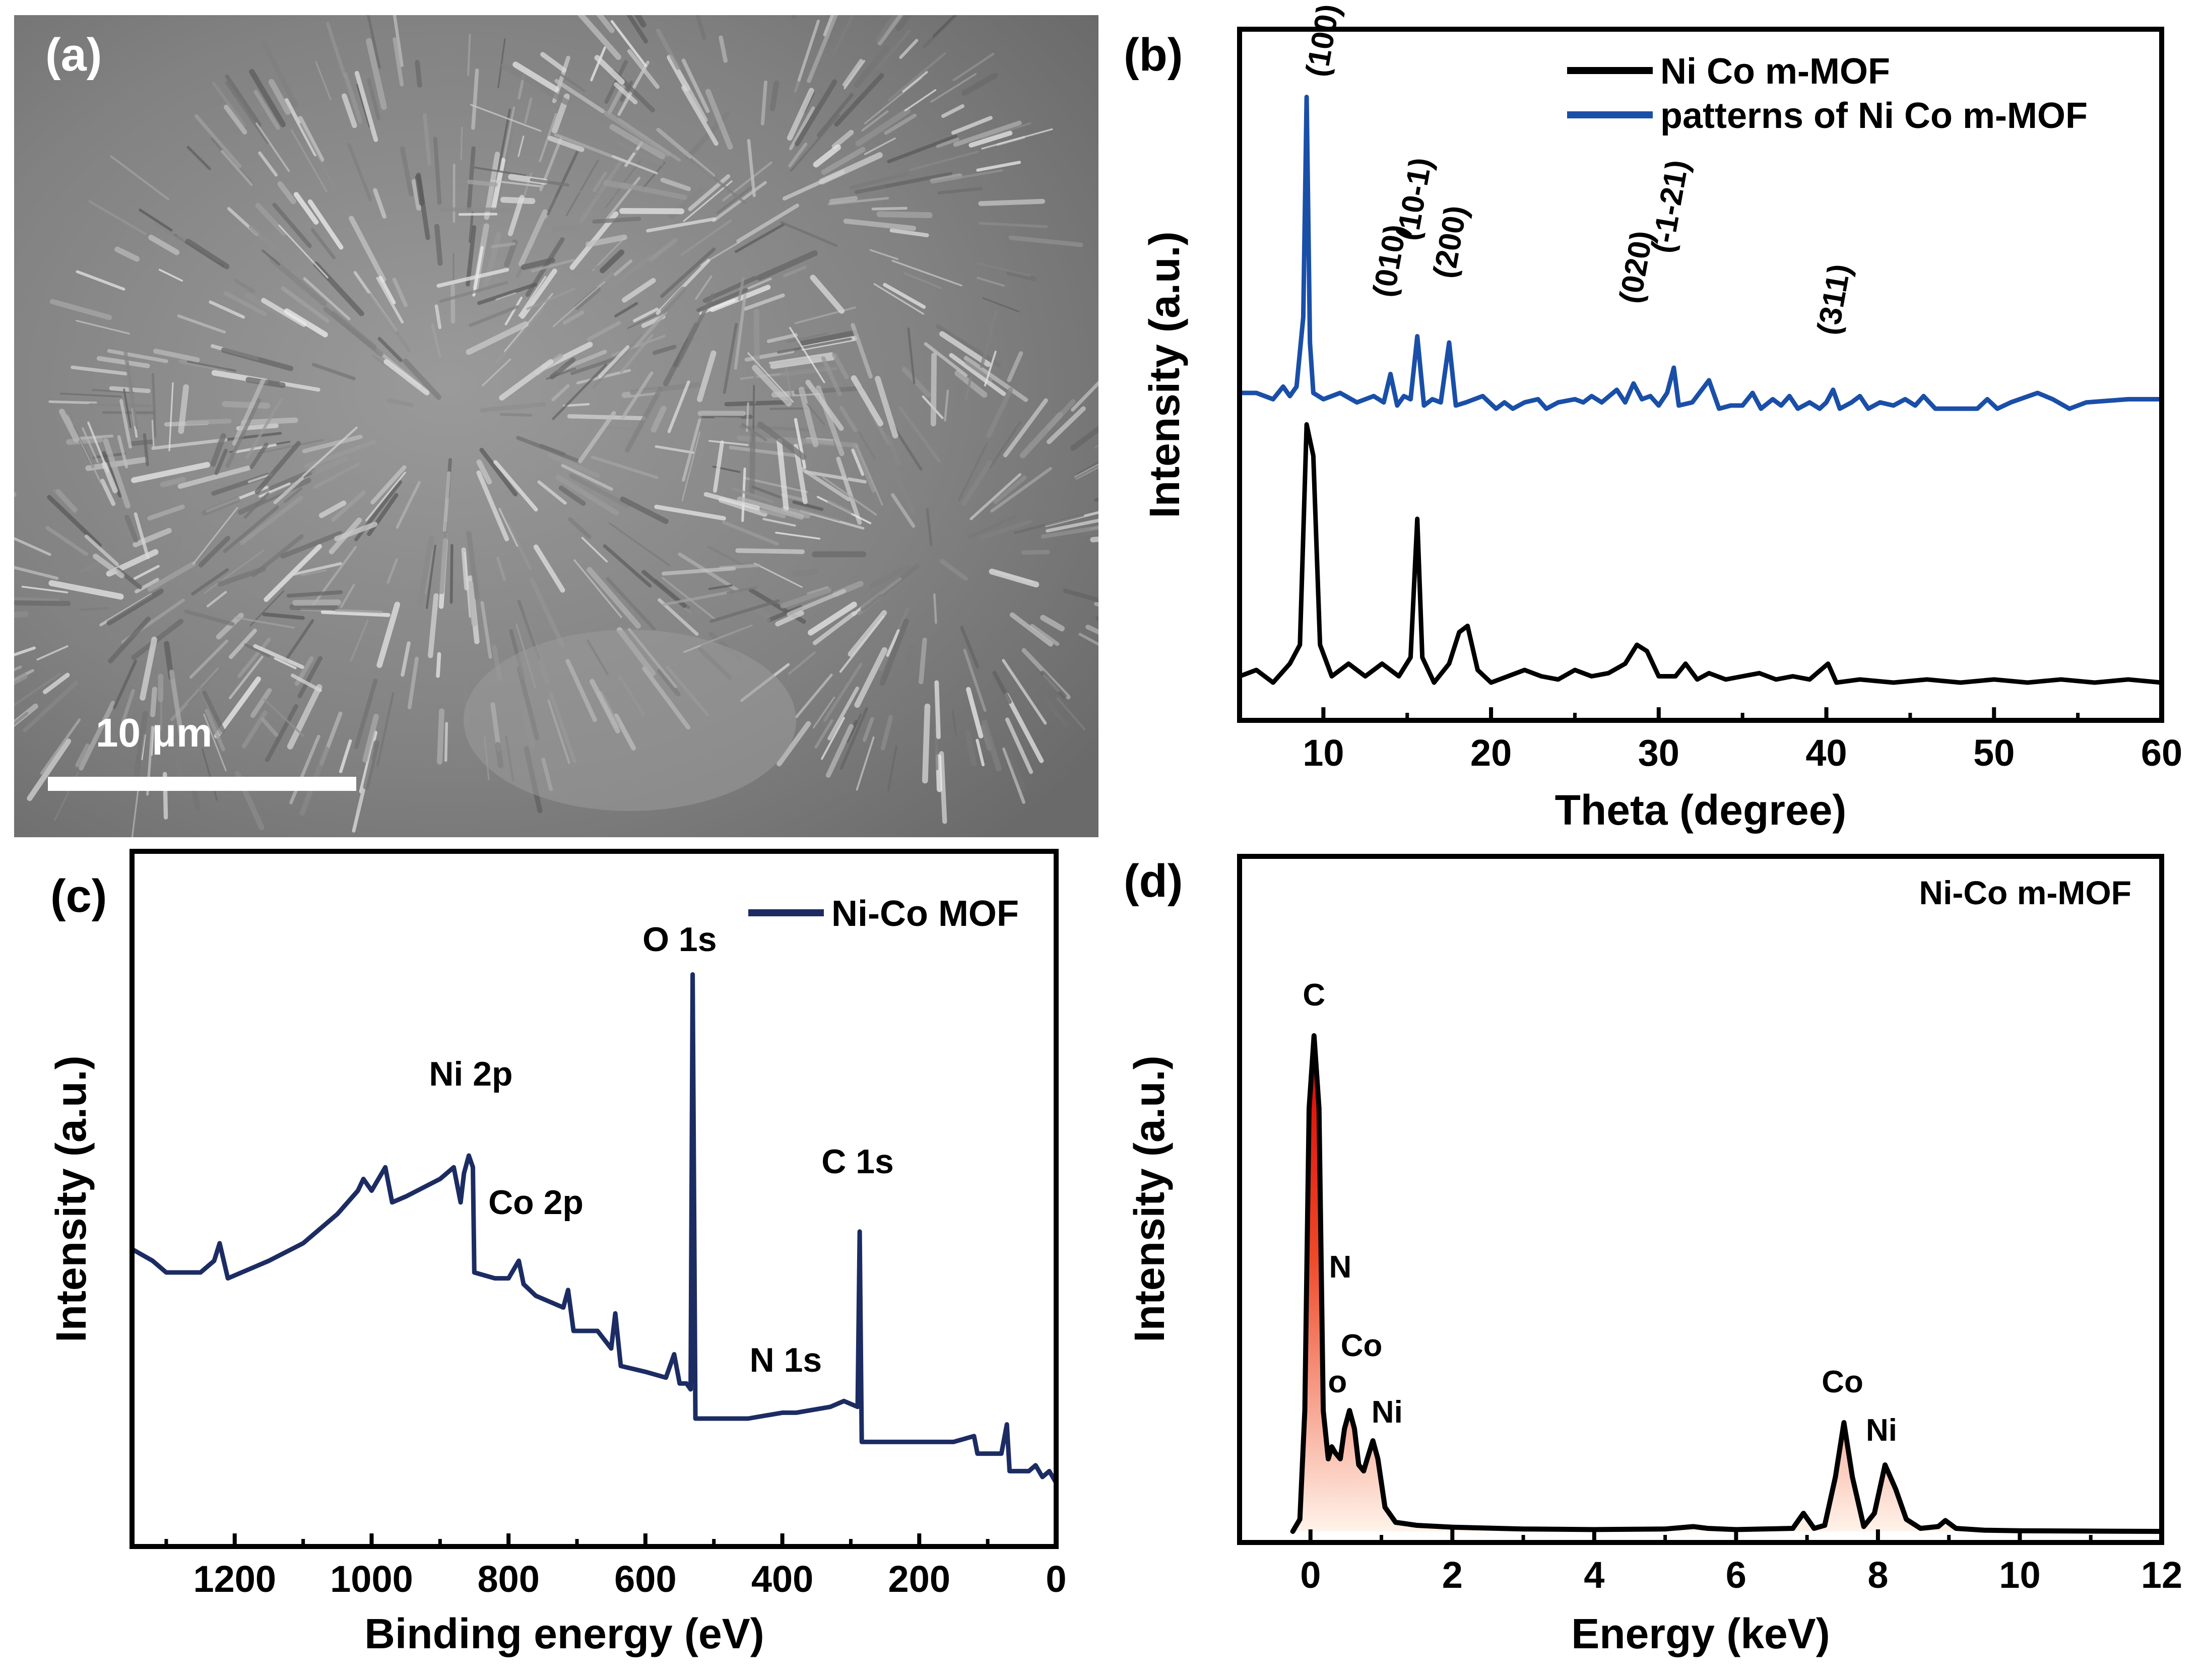  Describe the element at coordinates (1834, 299) in the screenshot. I see `chart-b-peak-label: (311)` at that location.